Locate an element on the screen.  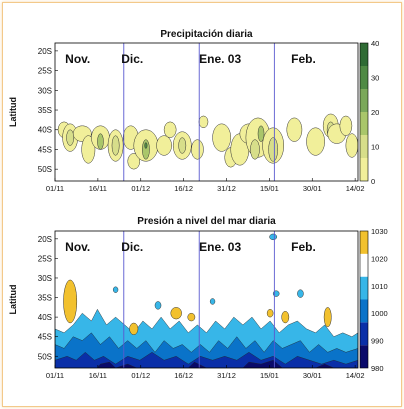
colorbar: 0 10 20 30 40 is located at coordinates (369, 112).